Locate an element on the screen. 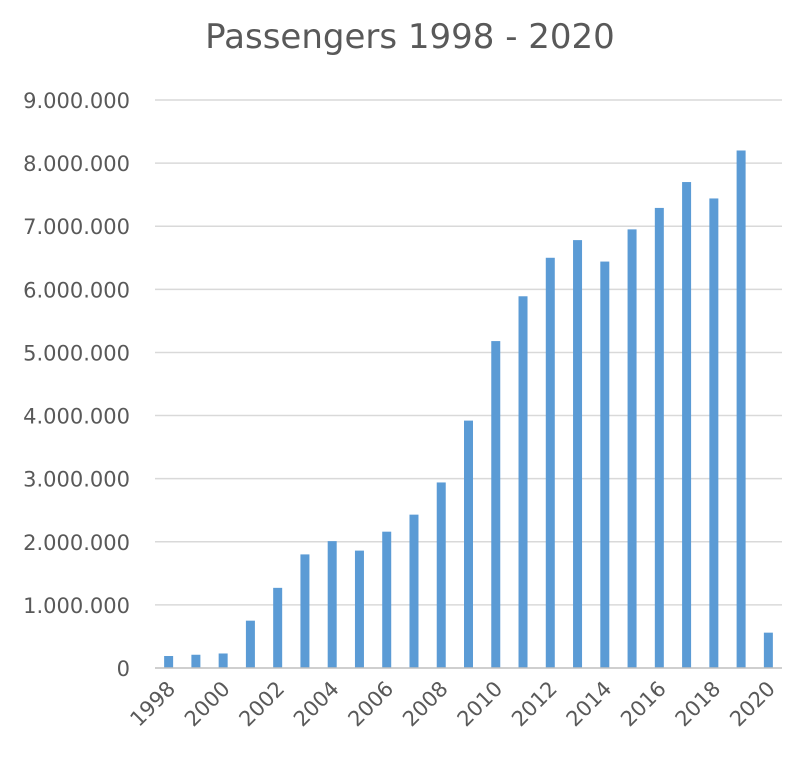 The height and width of the screenshot is (759, 810). x-tick-label: 2000 is located at coordinates (207, 704).